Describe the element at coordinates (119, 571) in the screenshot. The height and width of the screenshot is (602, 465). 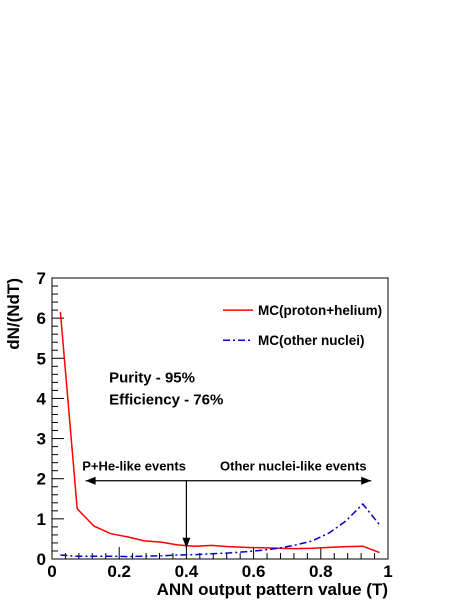
I see `x-tick-label: 0.2` at that location.